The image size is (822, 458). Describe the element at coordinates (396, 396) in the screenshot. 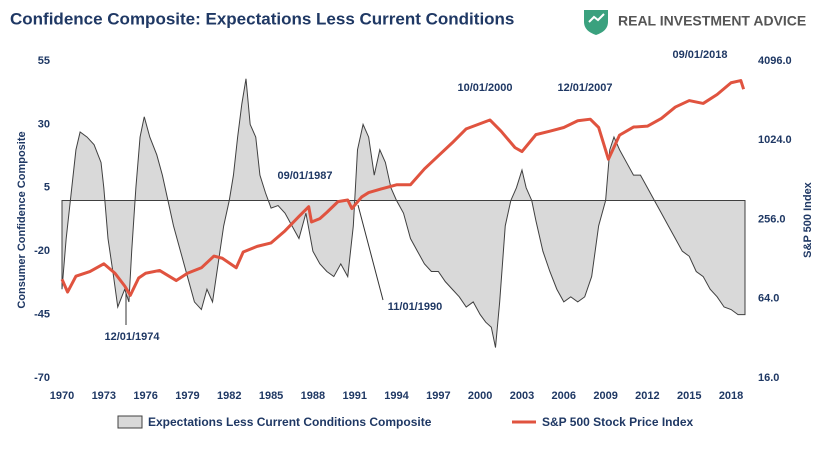

I see `x-tick-label: 1994` at that location.